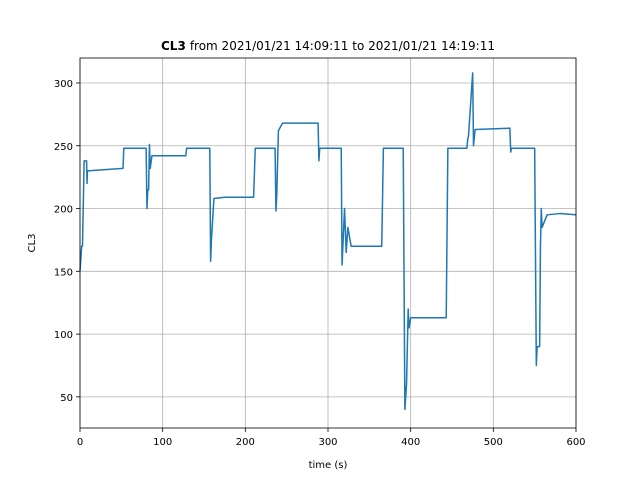  Describe the element at coordinates (575, 442) in the screenshot. I see `x-tick-label: 600` at that location.